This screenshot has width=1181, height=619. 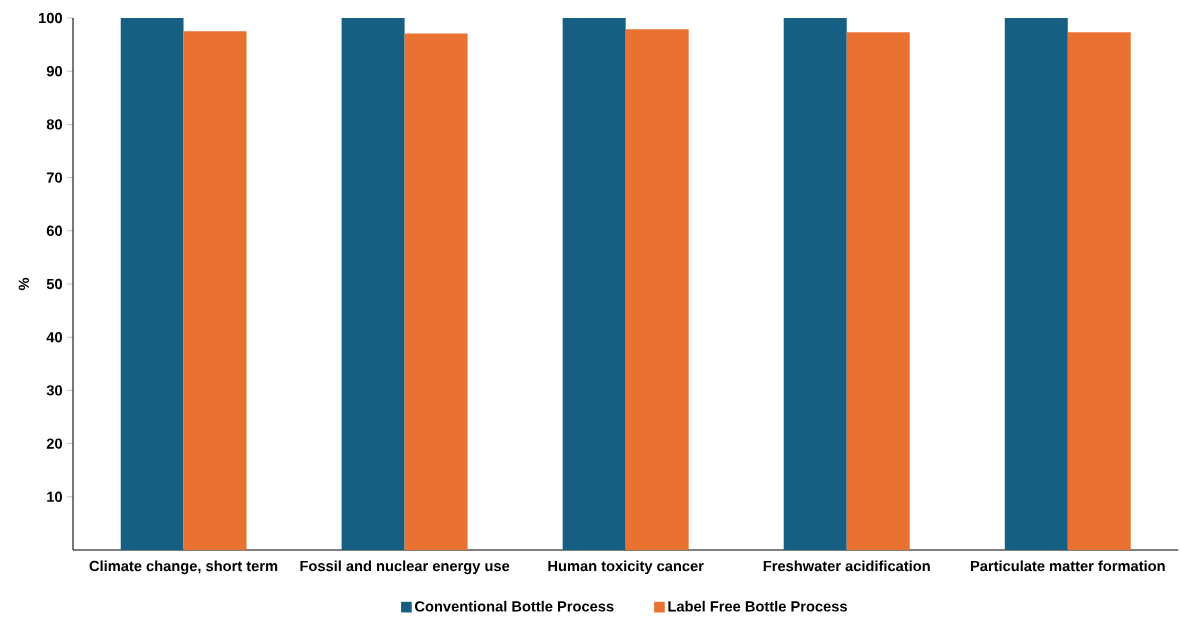 I want to click on x-tick-label: Human toxicity cancer, so click(x=626, y=567).